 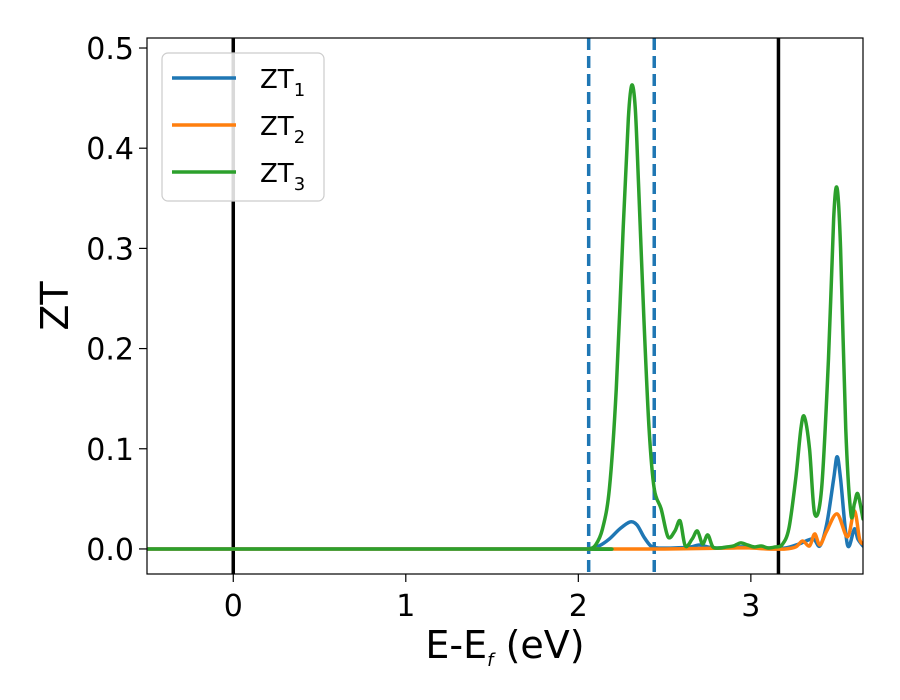 I want to click on y-tick-label: 0.1, so click(x=110, y=450).